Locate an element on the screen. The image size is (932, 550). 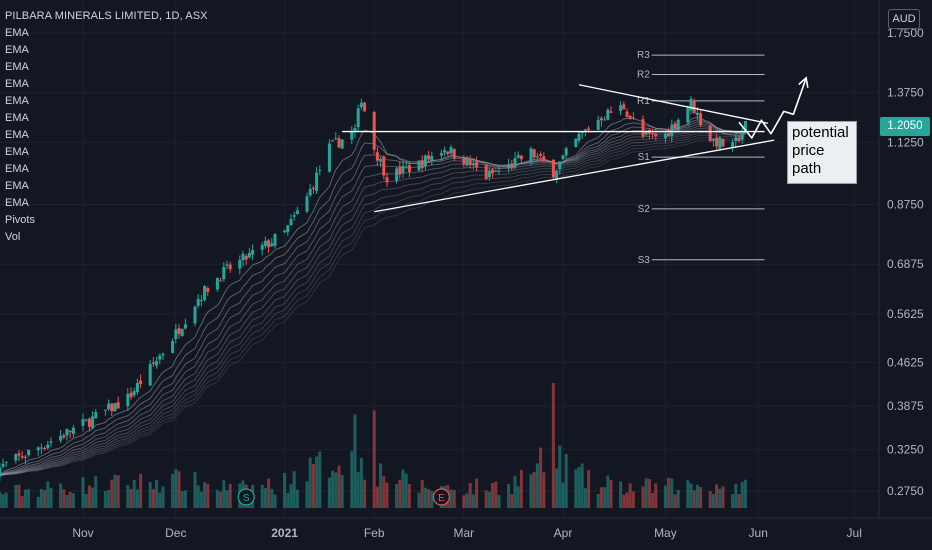
time-tick-label: Mar is located at coordinates (463, 533).